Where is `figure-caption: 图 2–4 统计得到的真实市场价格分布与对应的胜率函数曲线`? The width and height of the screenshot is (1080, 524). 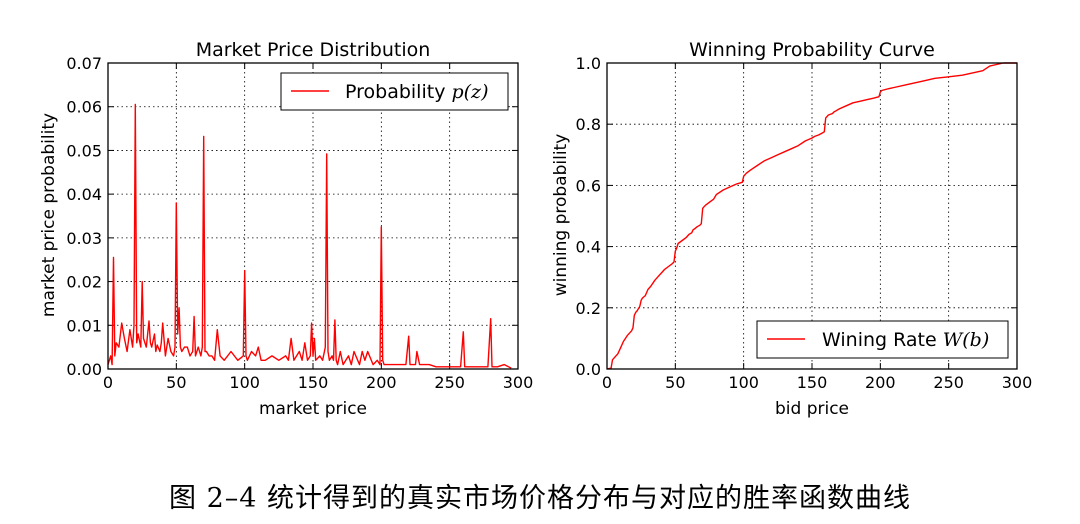
figure-caption: 图 2–4 统计得到的真实市场价格分布与对应的胜率函数曲线 is located at coordinates (540, 498).